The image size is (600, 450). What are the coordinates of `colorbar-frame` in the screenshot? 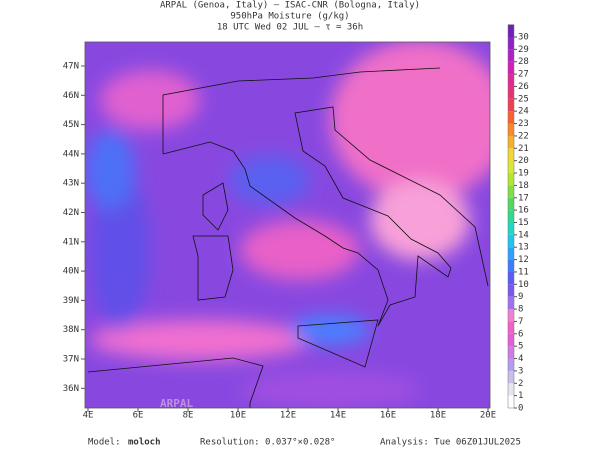 It's located at (511, 216).